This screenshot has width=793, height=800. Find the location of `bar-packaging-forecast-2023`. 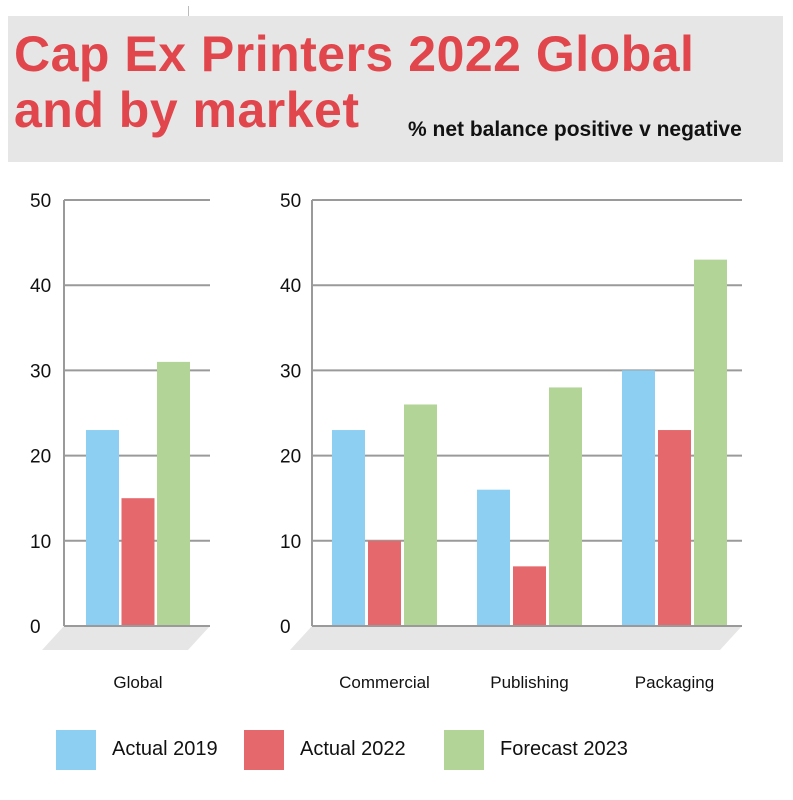

bar-packaging-forecast-2023 is located at coordinates (710, 442).